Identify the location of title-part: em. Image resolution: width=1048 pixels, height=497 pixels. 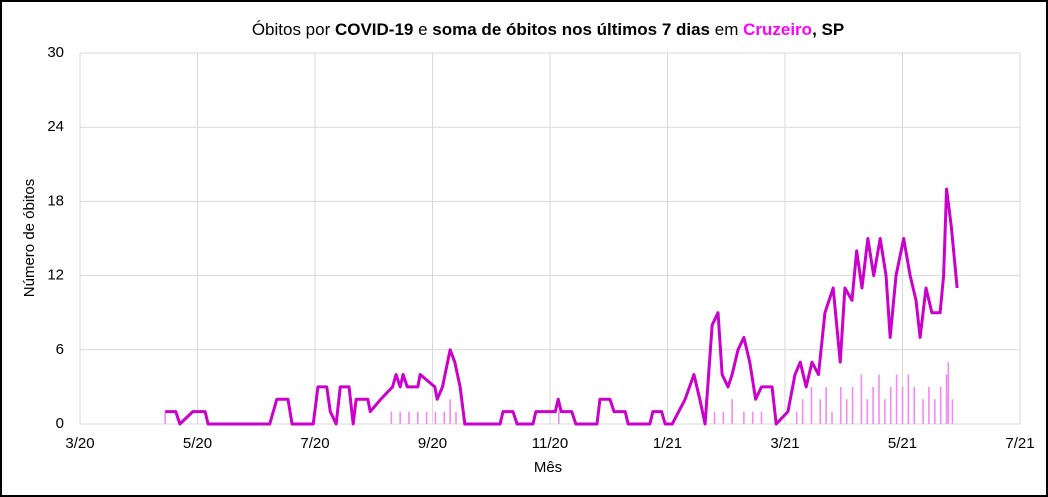
(726, 29).